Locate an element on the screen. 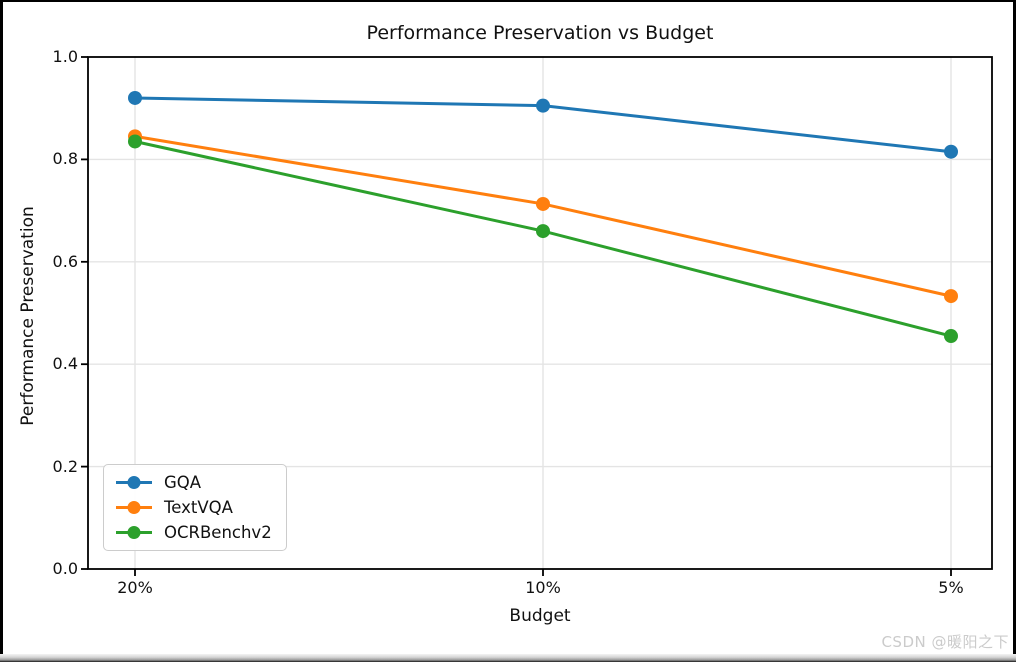 The height and width of the screenshot is (662, 1016). x-tick-label: 5% is located at coordinates (951, 587).